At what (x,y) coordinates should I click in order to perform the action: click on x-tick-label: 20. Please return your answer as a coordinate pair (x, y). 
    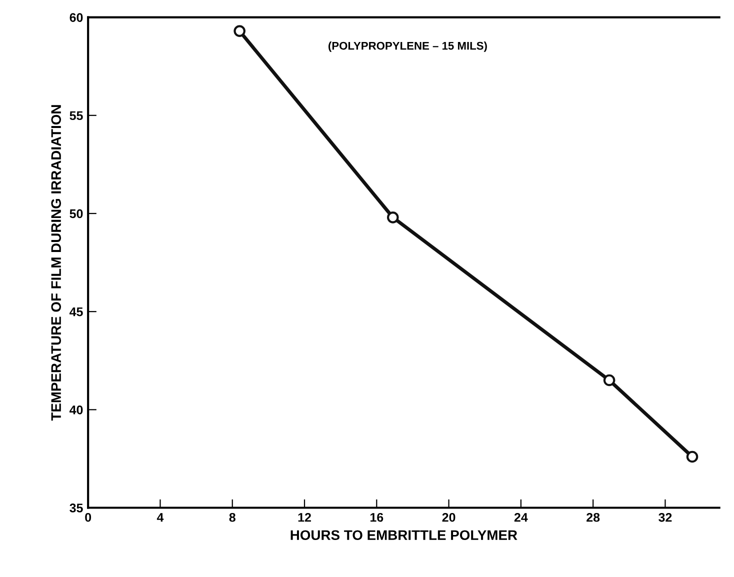
    Looking at the image, I should click on (449, 517).